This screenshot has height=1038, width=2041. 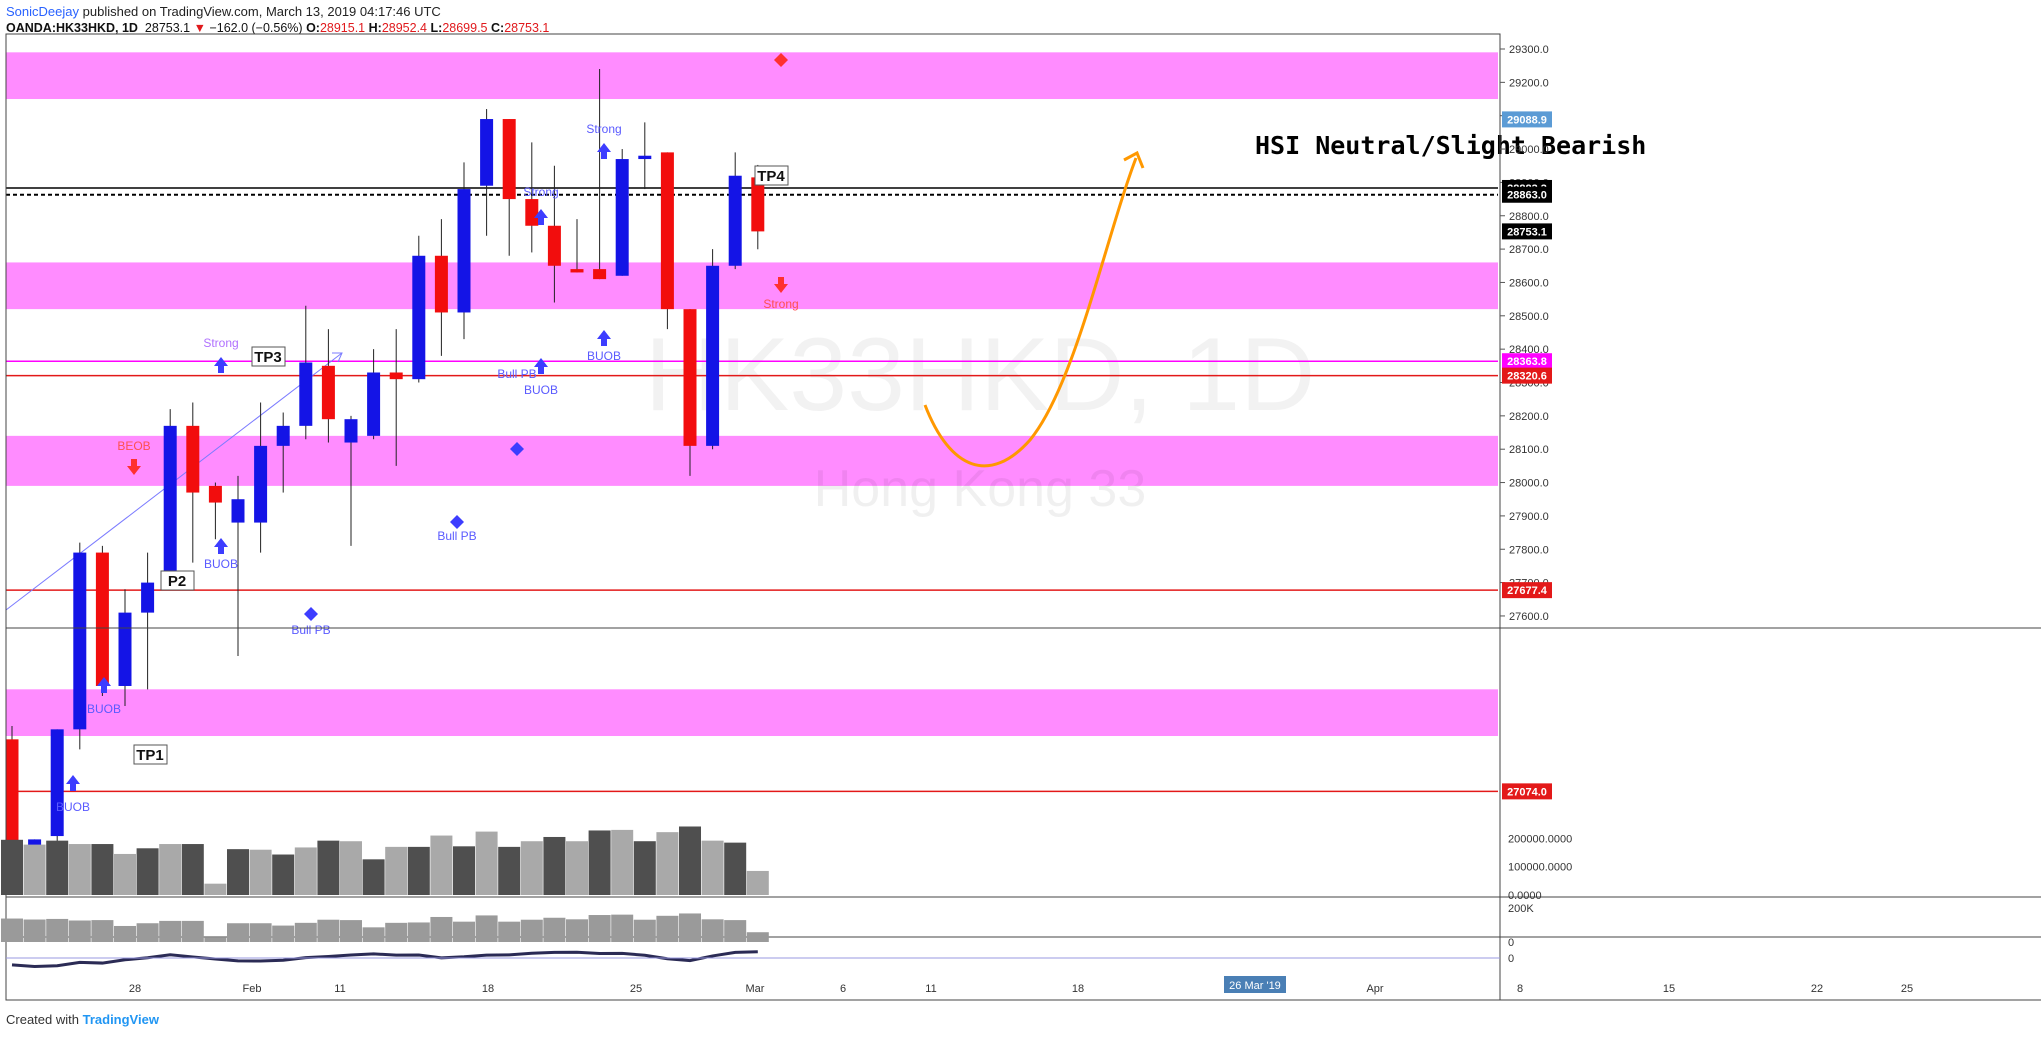 I want to click on time-tick-label: 25, so click(x=636, y=989).